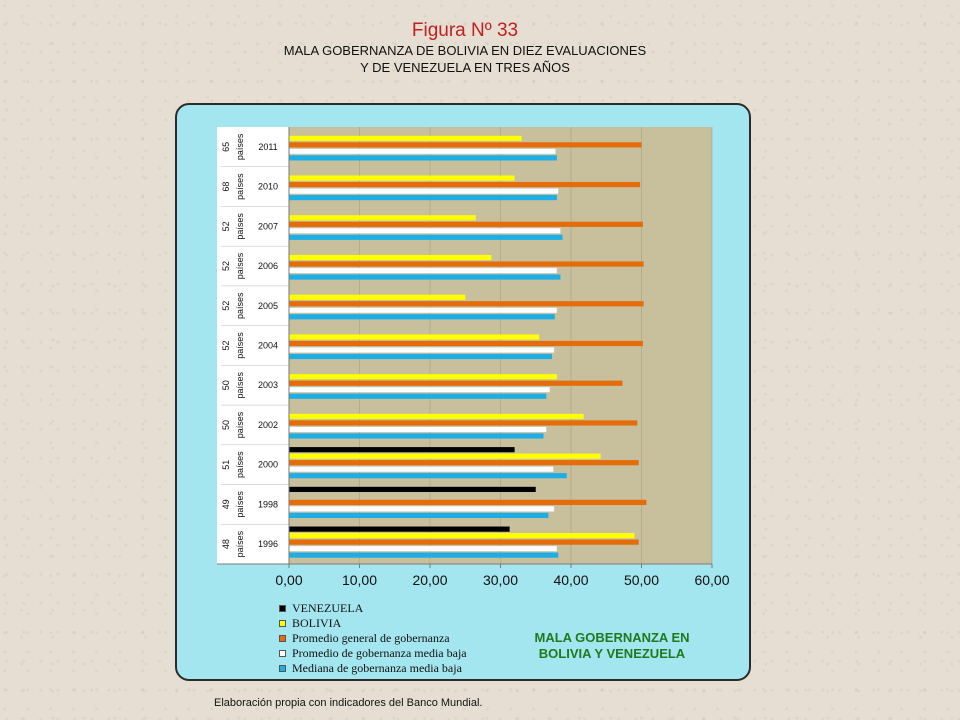  Describe the element at coordinates (268, 544) in the screenshot. I see `category-label: 1996` at that location.